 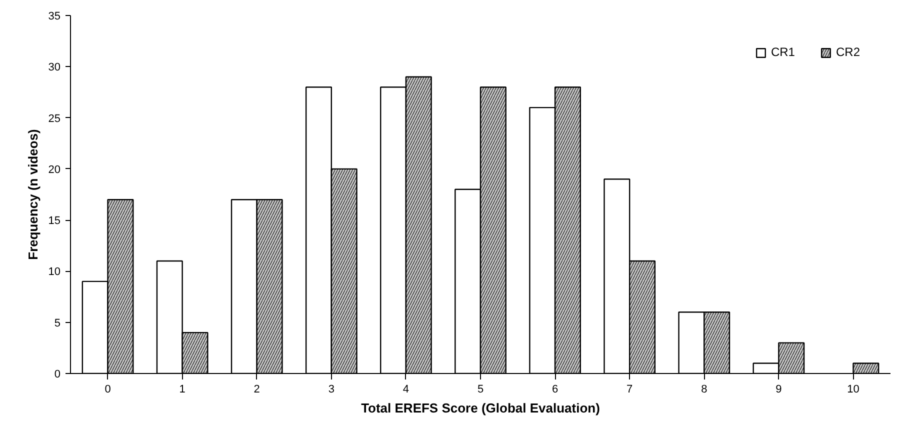 What do you see at coordinates (257, 390) in the screenshot?
I see `x-tick-label: 2` at bounding box center [257, 390].